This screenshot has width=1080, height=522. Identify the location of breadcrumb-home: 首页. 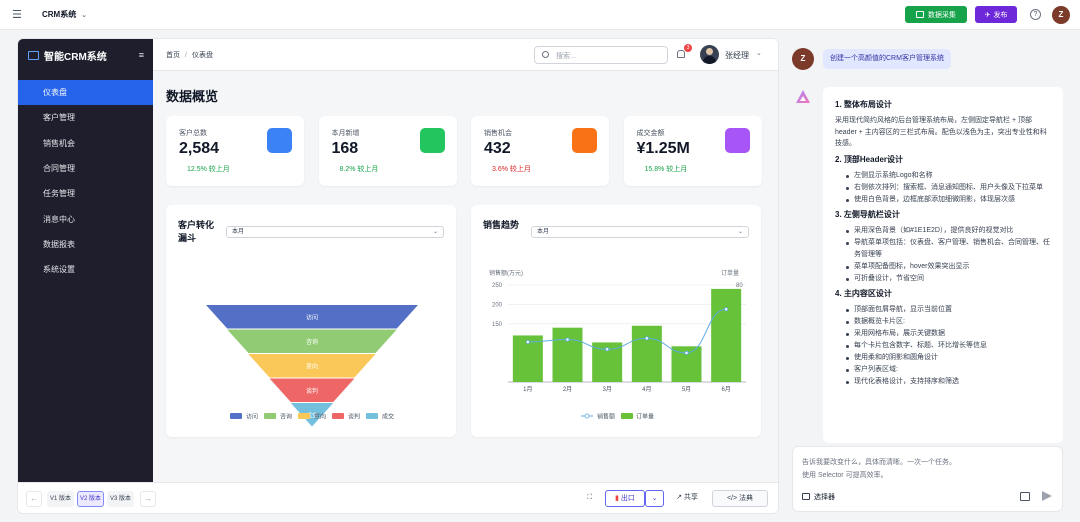
(173, 55).